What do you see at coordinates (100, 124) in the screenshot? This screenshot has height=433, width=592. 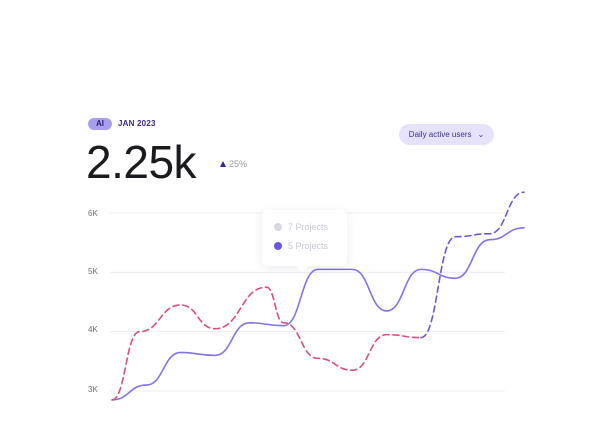 I see `ai-badge: AI` at bounding box center [100, 124].